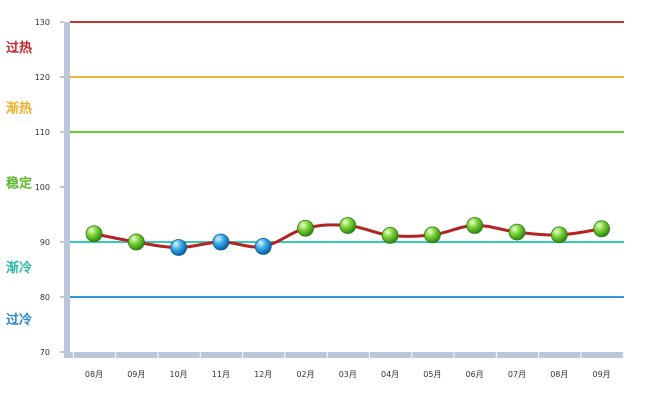 This screenshot has width=650, height=400. I want to click on x-tick-label: 05月, so click(432, 374).